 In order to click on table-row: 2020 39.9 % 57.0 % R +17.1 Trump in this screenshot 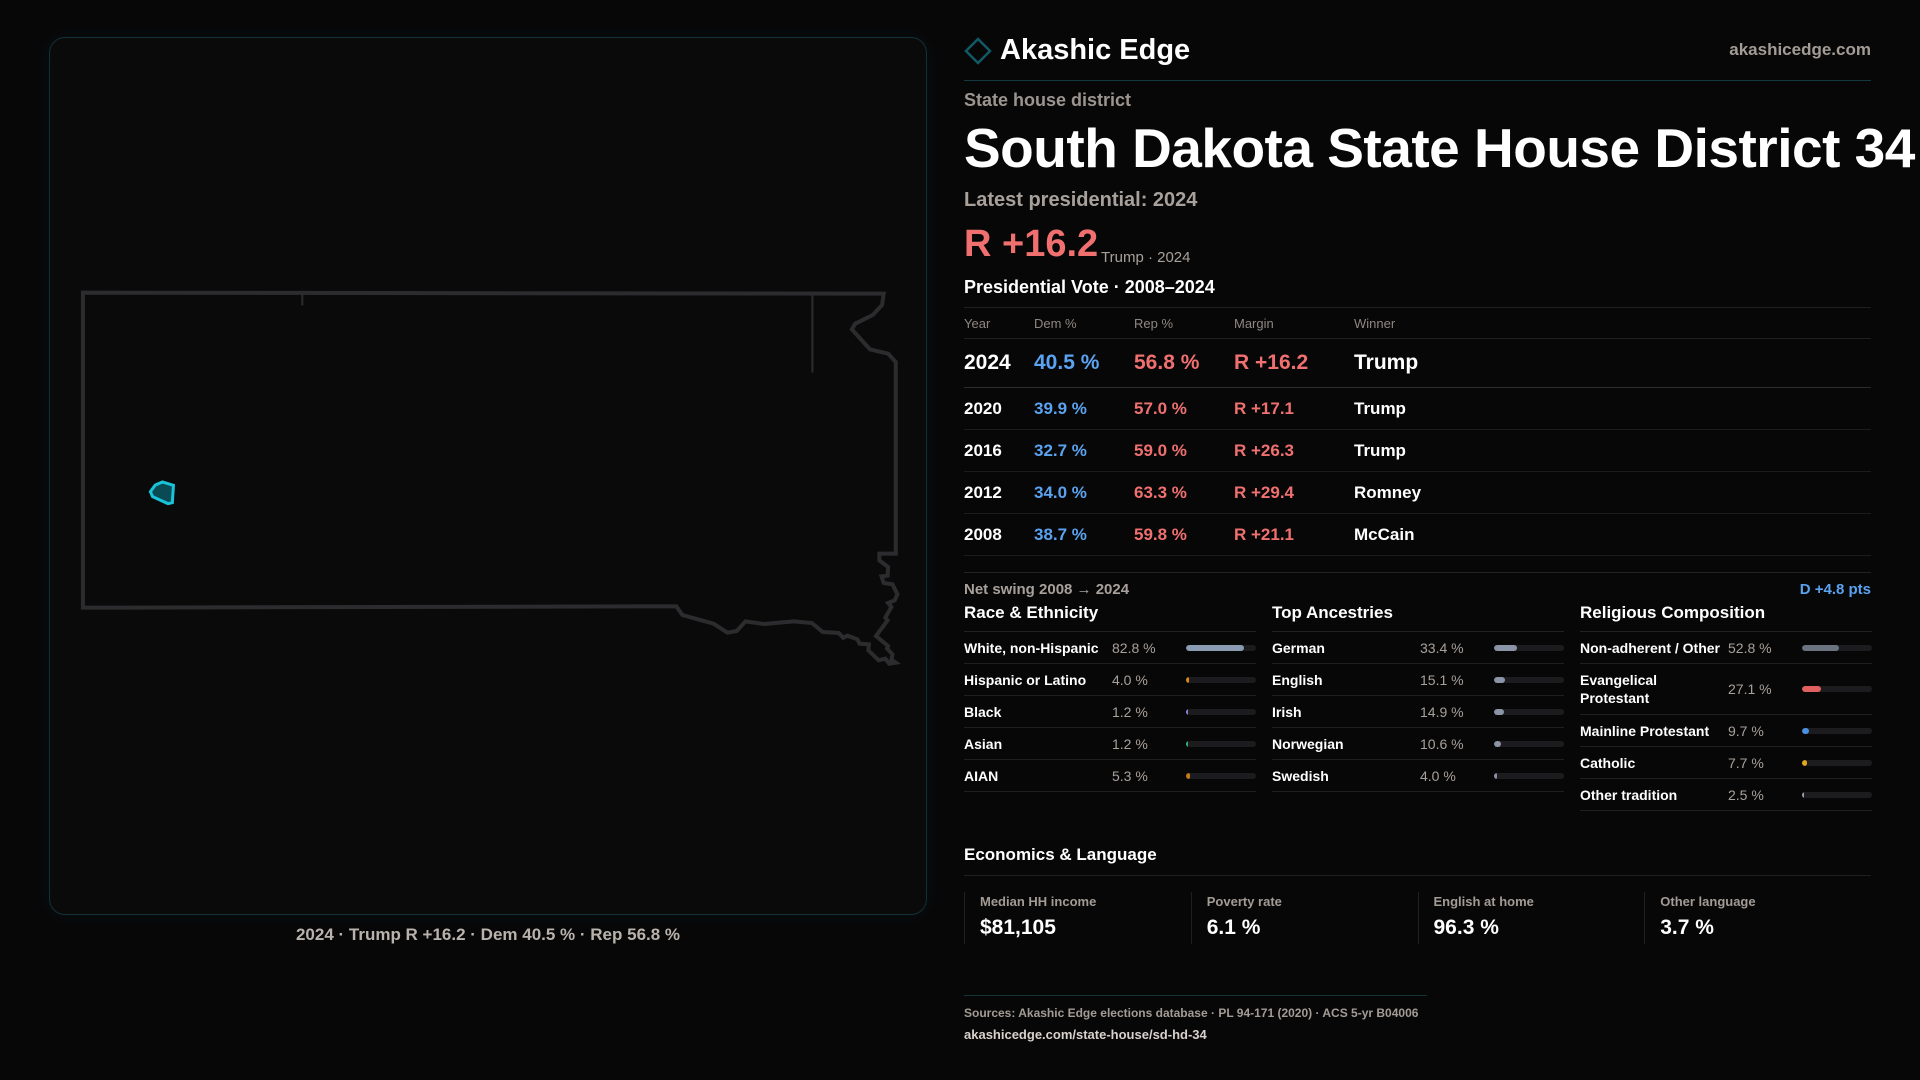, I will do `click(1417, 408)`.